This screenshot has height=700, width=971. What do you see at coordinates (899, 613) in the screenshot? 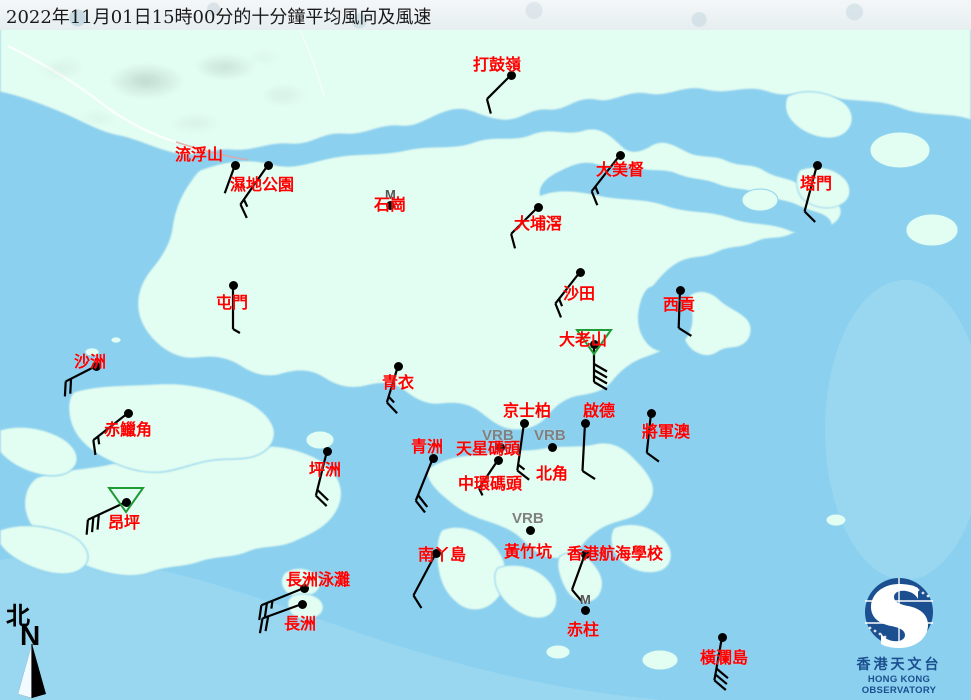
I see `hko-logo-mark` at bounding box center [899, 613].